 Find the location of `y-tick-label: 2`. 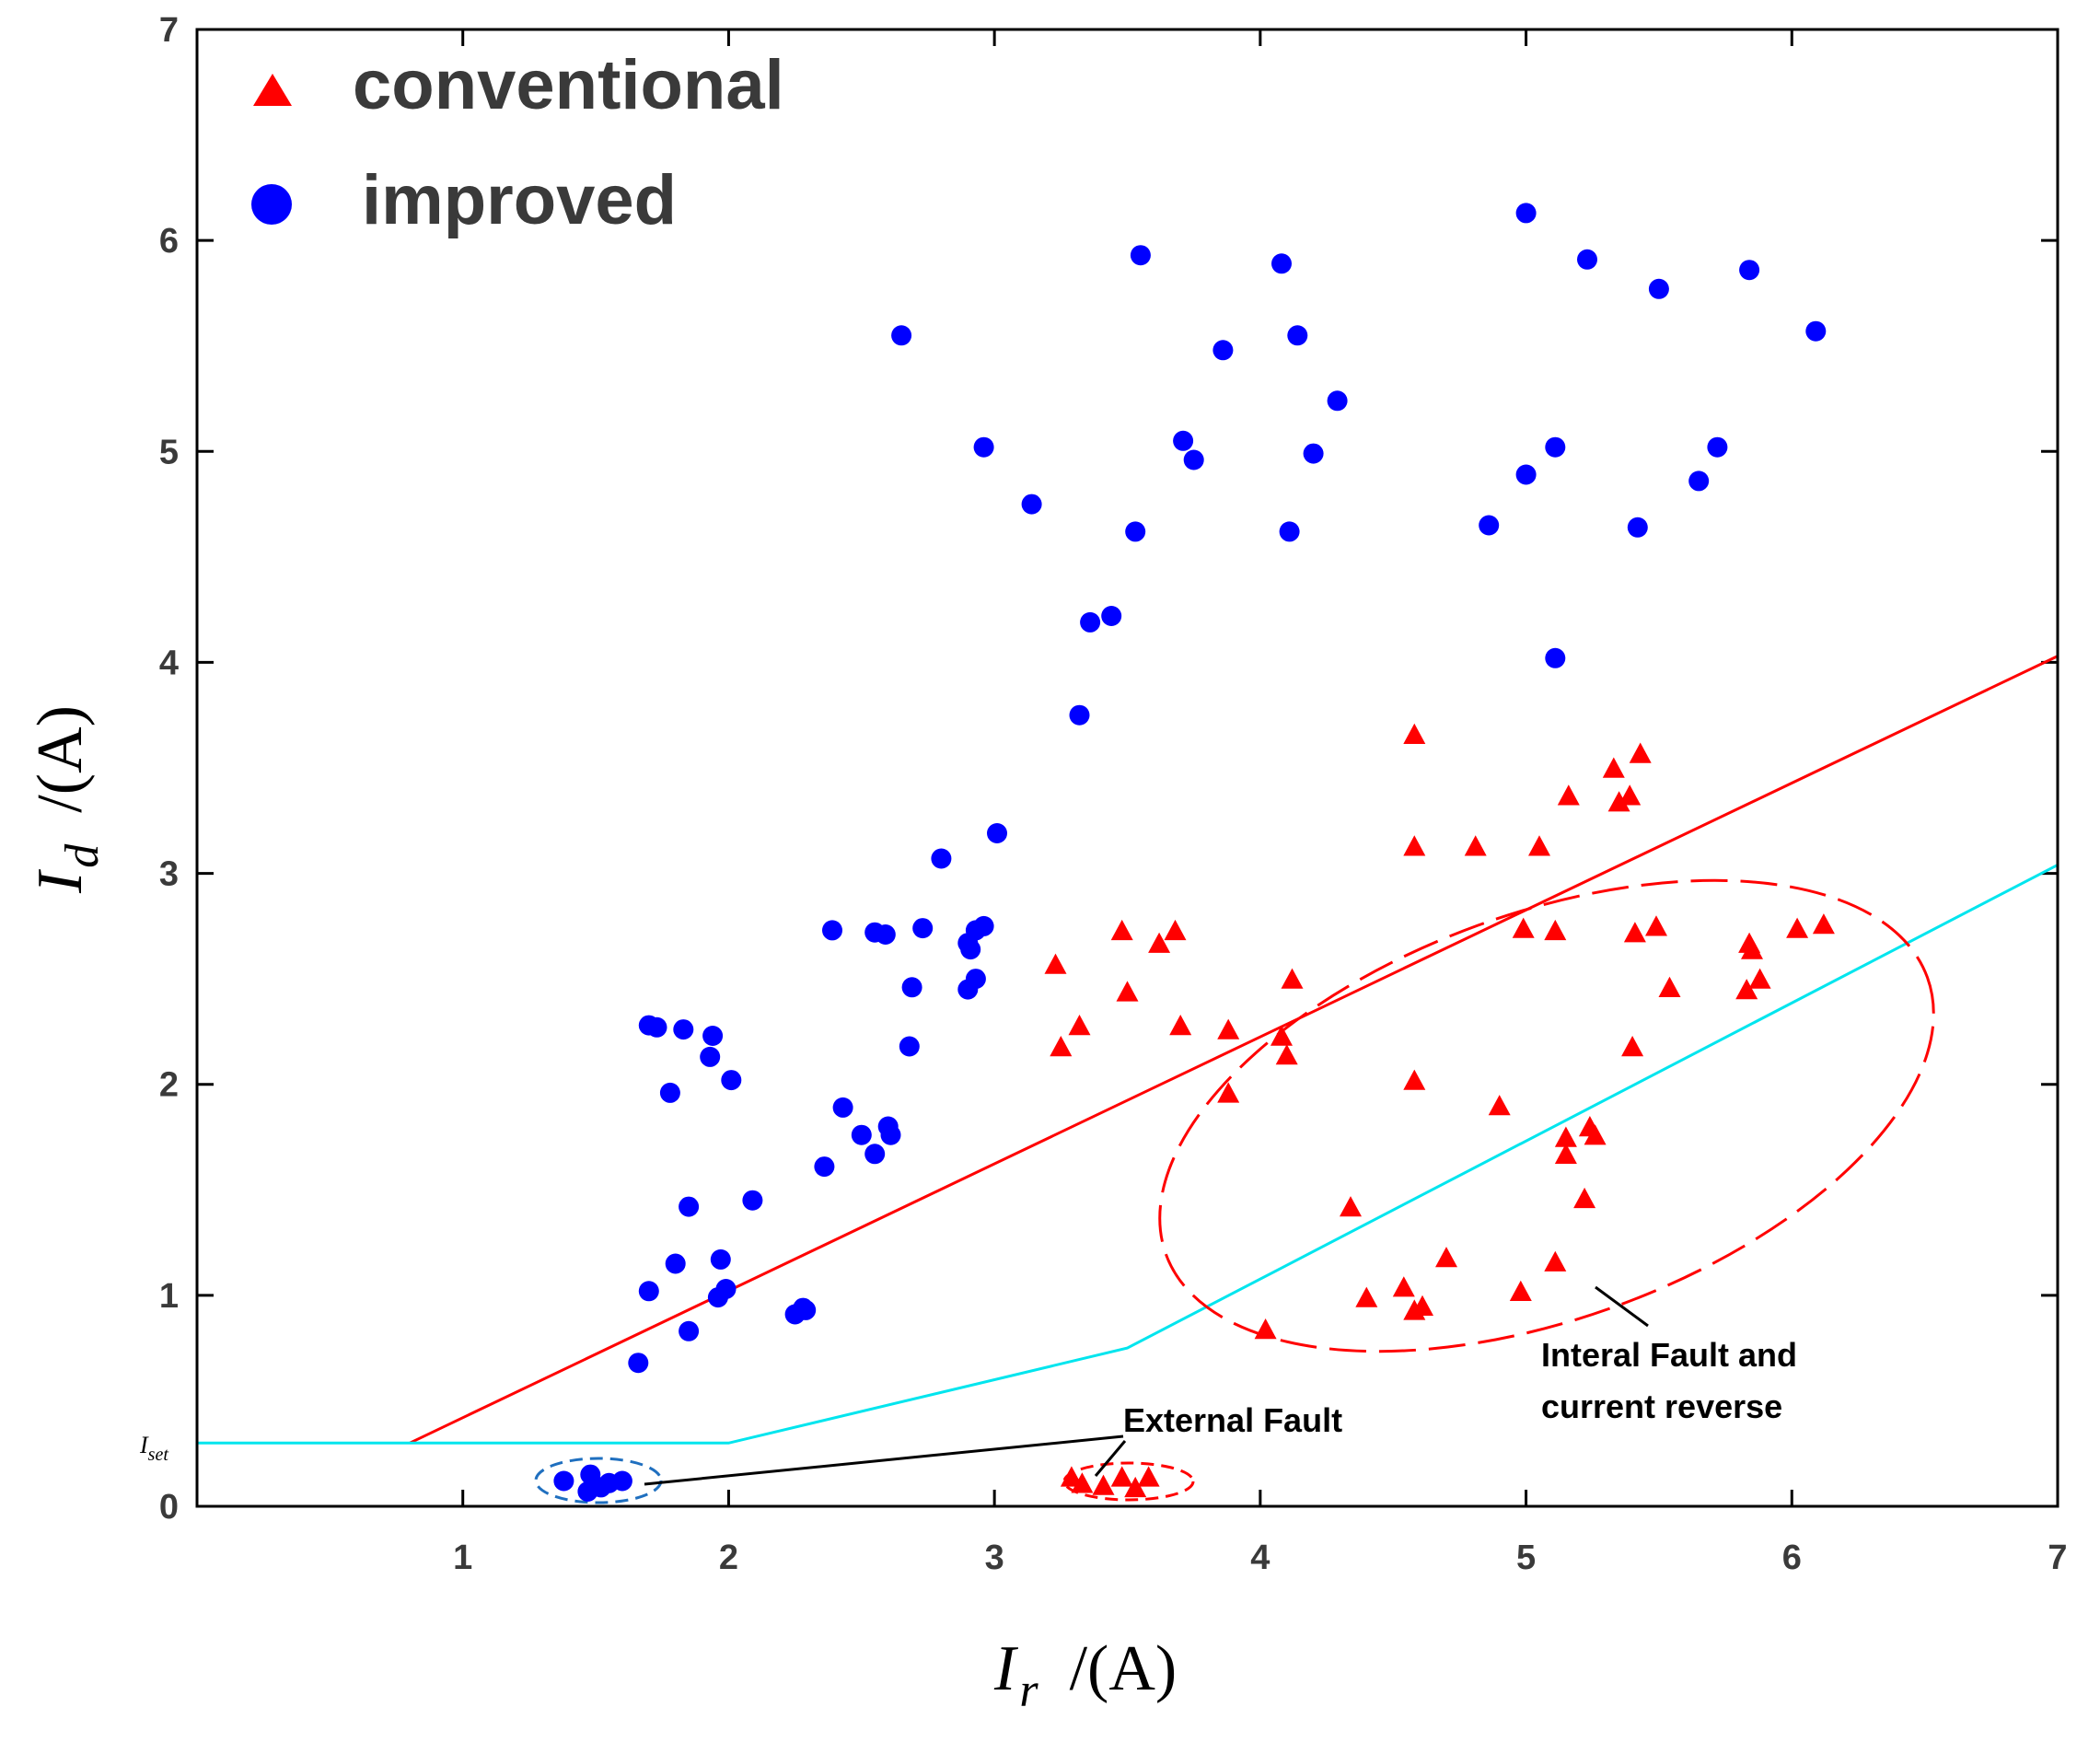

y-tick-label: 2 is located at coordinates (169, 1085).